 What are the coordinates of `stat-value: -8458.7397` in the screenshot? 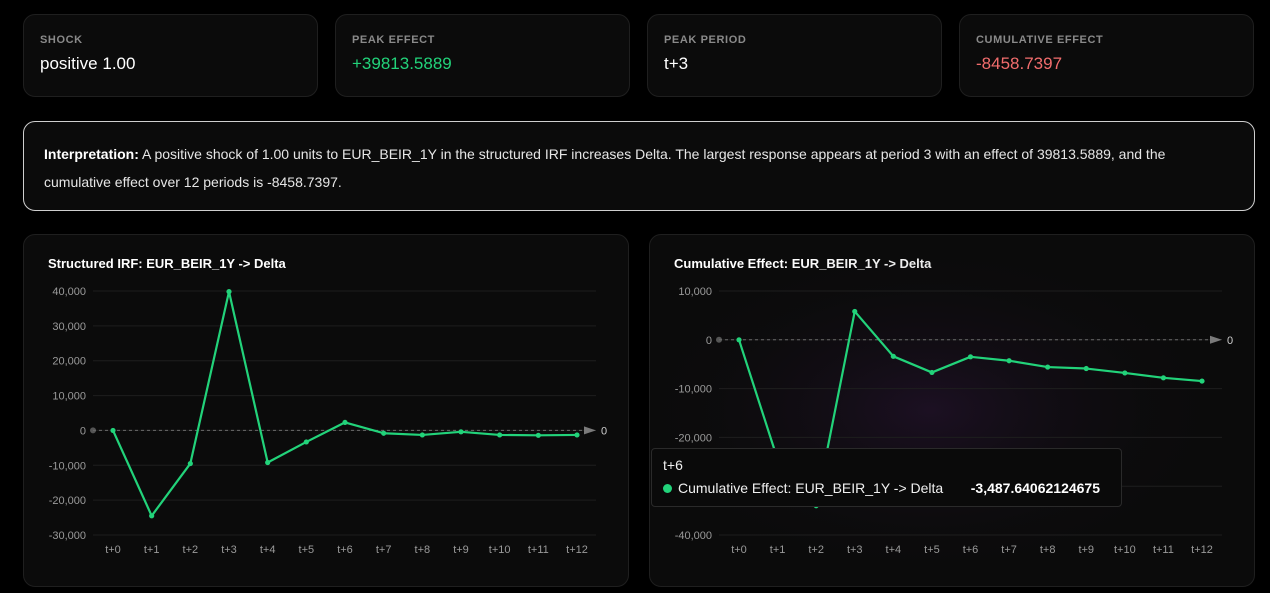 It's located at (1019, 63).